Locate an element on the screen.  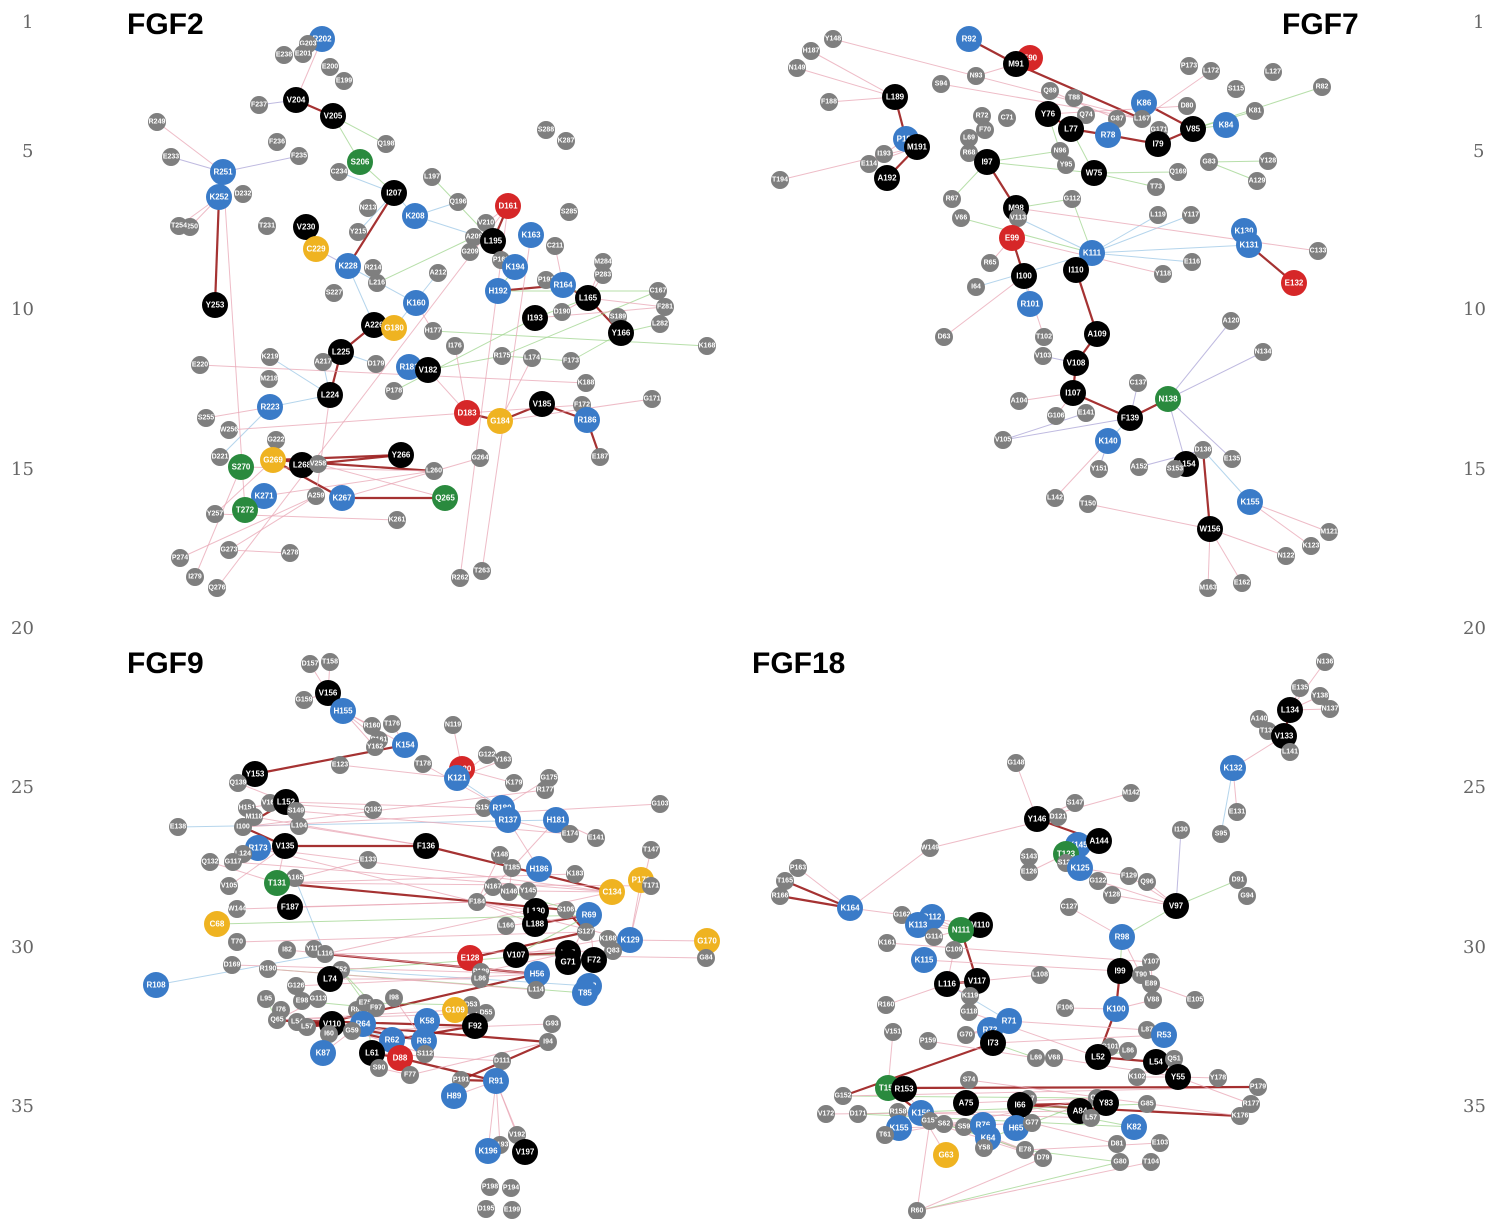
residue-node: G209 is located at coordinates (470, 252).